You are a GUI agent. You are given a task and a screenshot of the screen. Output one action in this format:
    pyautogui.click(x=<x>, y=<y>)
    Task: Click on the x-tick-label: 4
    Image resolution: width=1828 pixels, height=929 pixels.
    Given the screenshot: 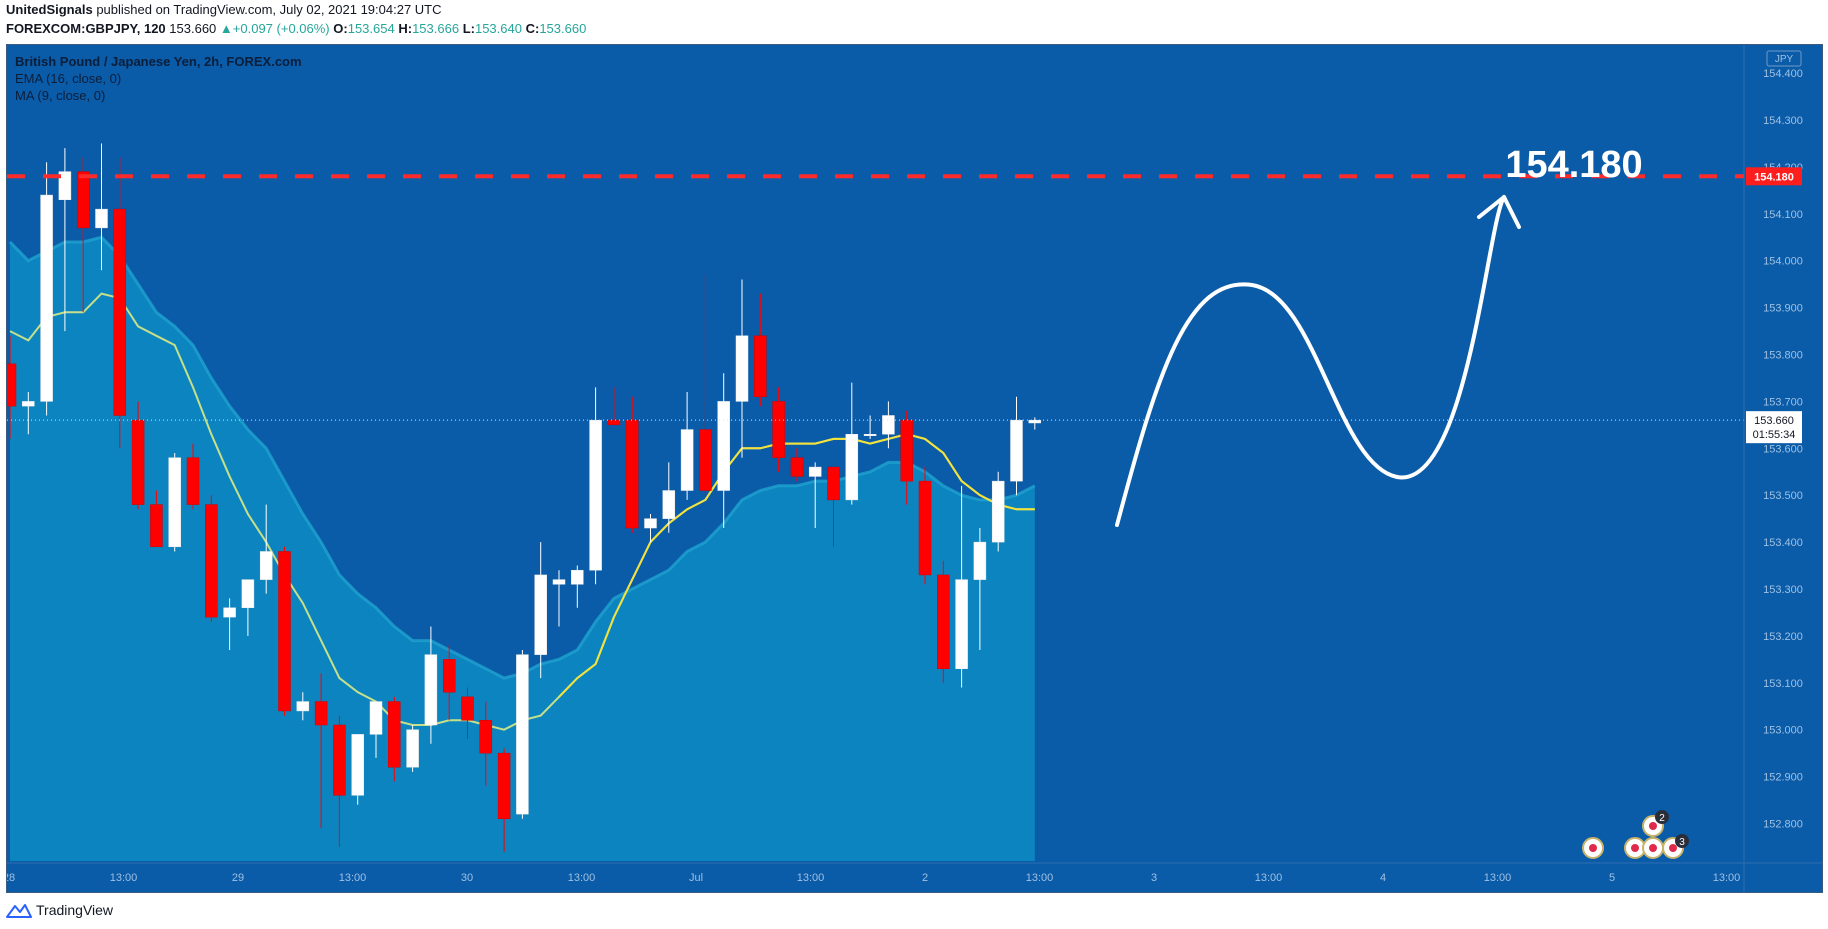 What is the action you would take?
    pyautogui.click(x=1383, y=878)
    